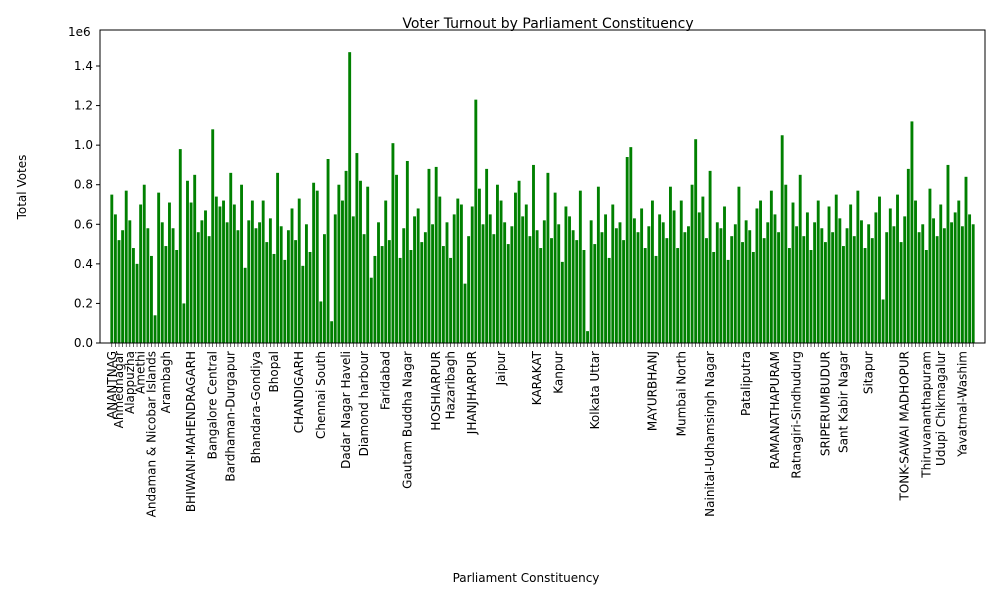  I want to click on x-tick-label: TONK-SAWAI MADHOPUR, so click(905, 426).